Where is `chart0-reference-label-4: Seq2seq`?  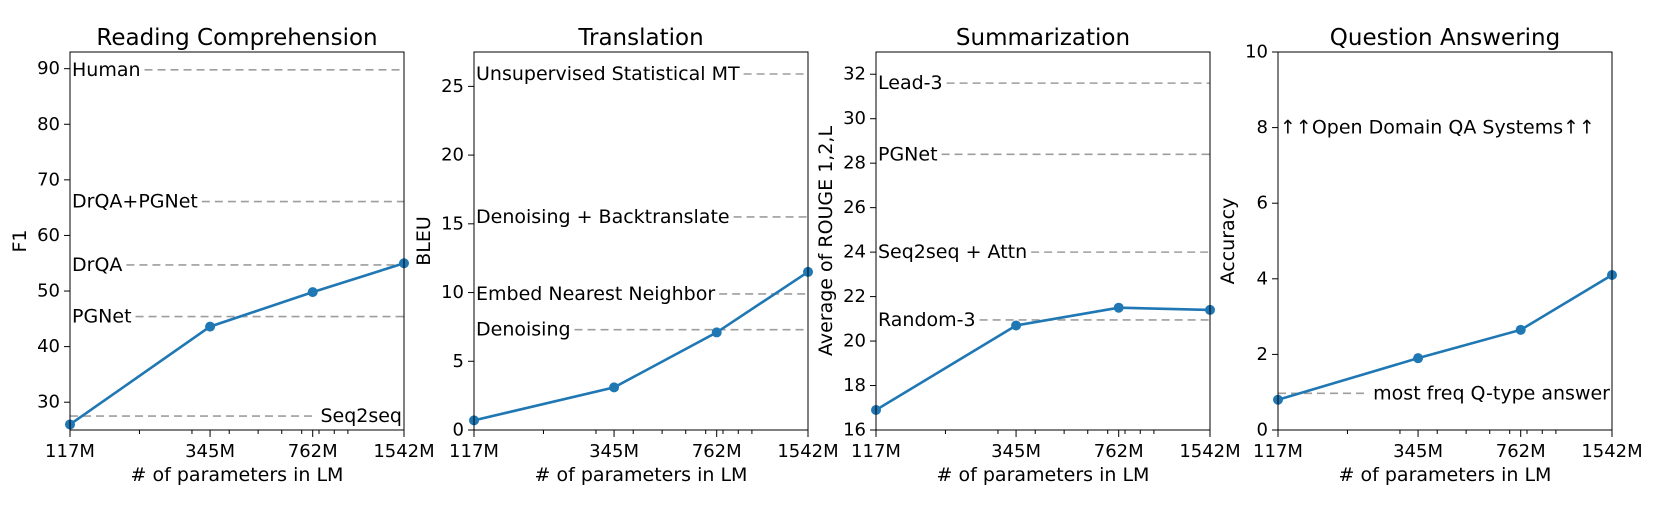
chart0-reference-label-4: Seq2seq is located at coordinates (361, 416).